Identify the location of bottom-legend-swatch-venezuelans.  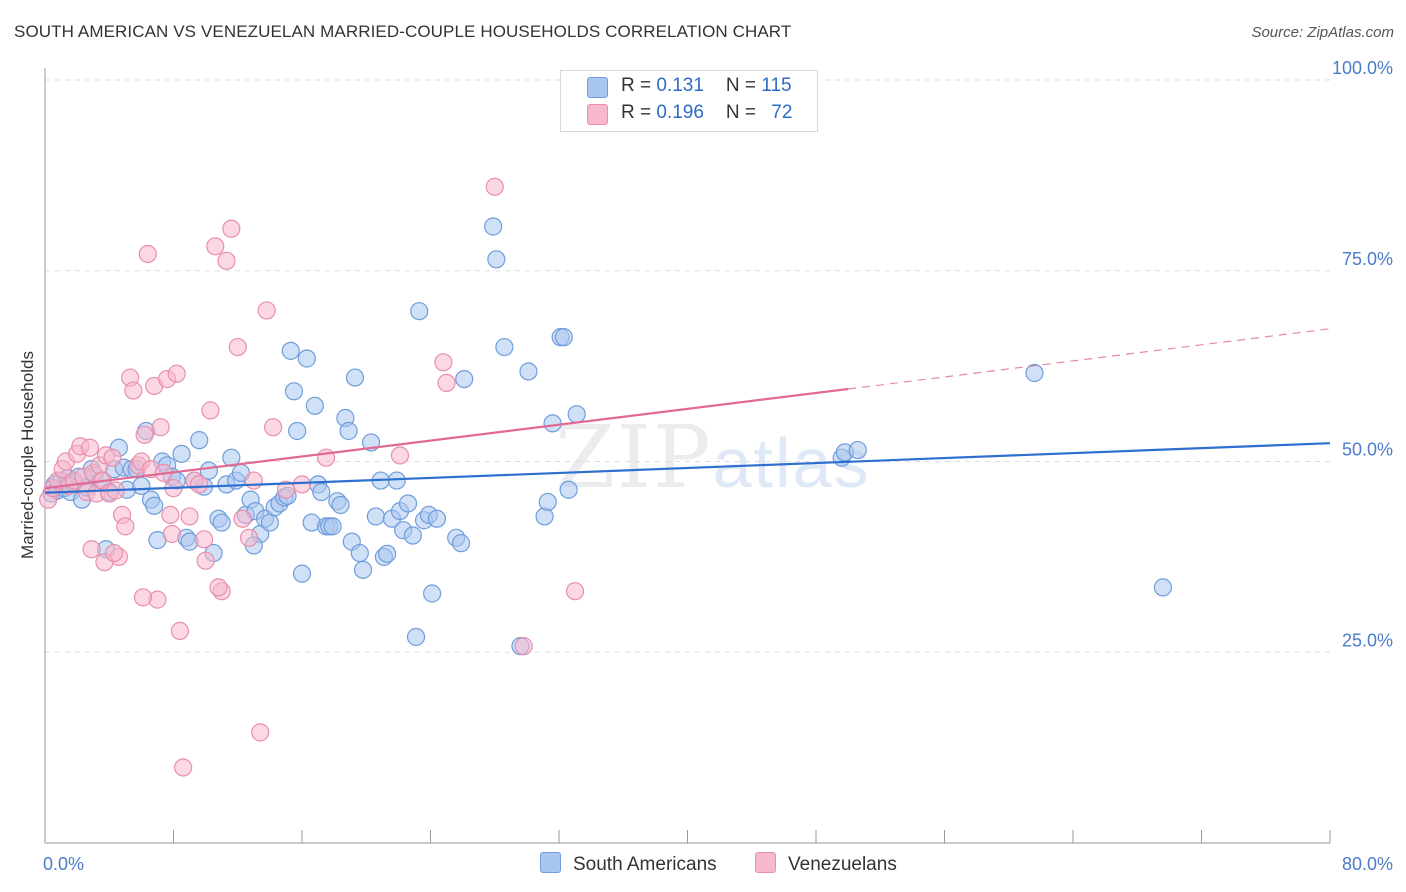
(765, 862).